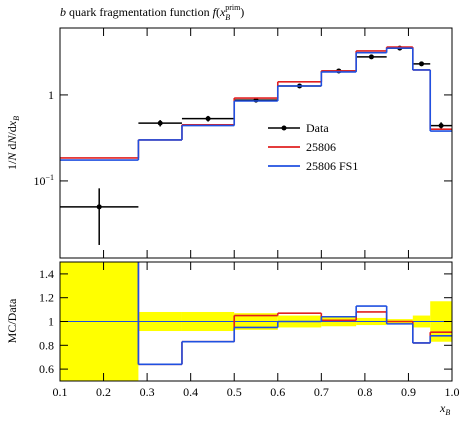 The height and width of the screenshot is (421, 467). I want to click on x-tick-label: 0.6, so click(277, 392).